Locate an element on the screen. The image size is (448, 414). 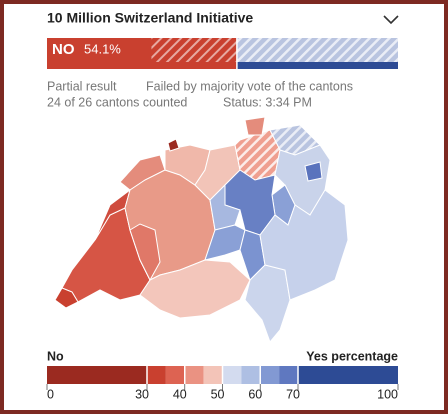
result-label: NO is located at coordinates (63, 49).